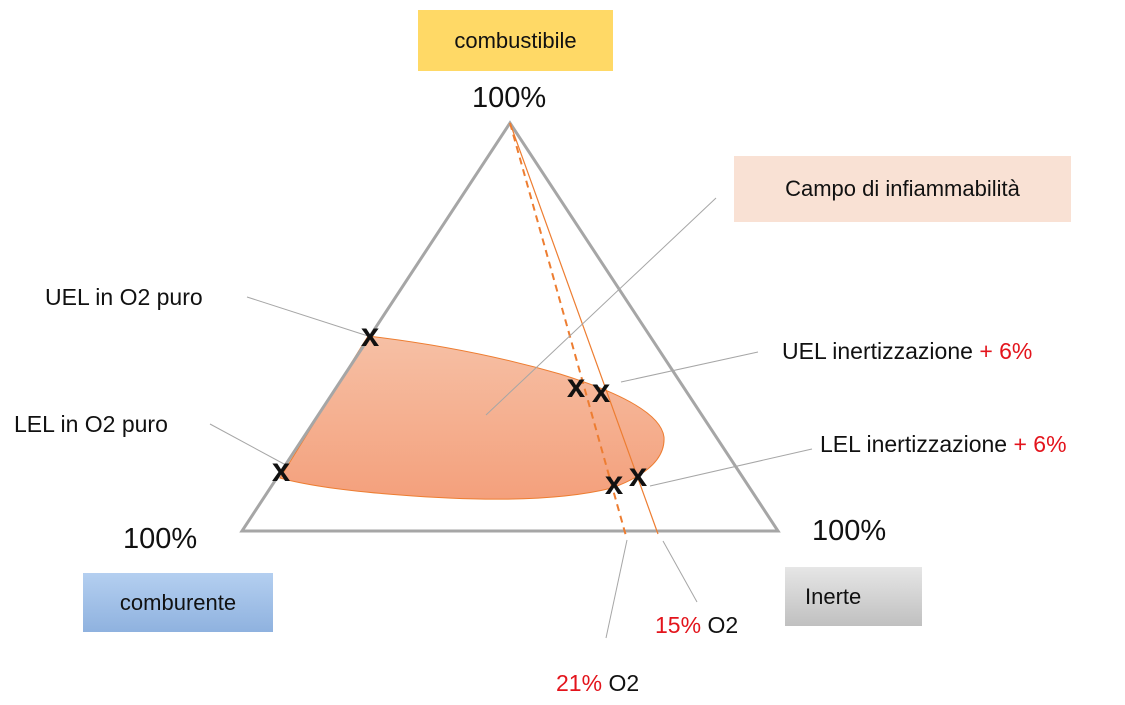 This screenshot has height=705, width=1125. I want to click on flammability-region, so click(472, 417).